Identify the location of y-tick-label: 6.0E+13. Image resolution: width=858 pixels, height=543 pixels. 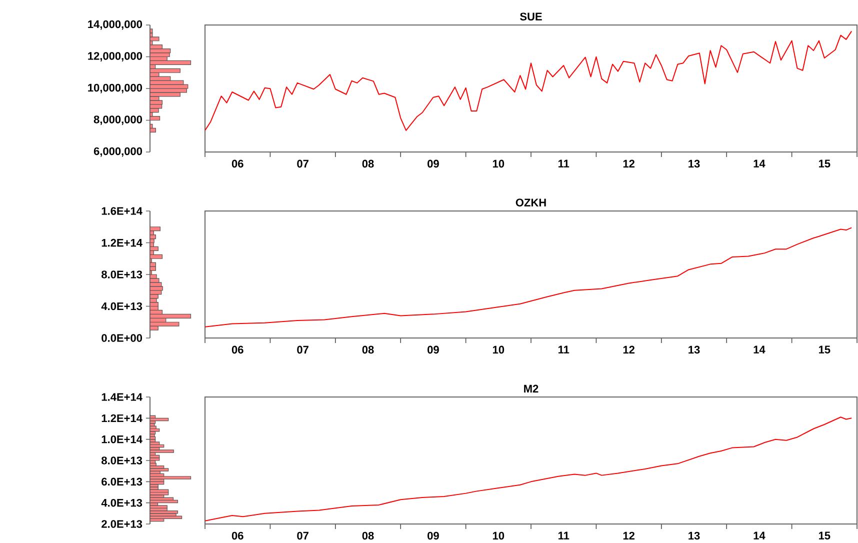
(122, 482).